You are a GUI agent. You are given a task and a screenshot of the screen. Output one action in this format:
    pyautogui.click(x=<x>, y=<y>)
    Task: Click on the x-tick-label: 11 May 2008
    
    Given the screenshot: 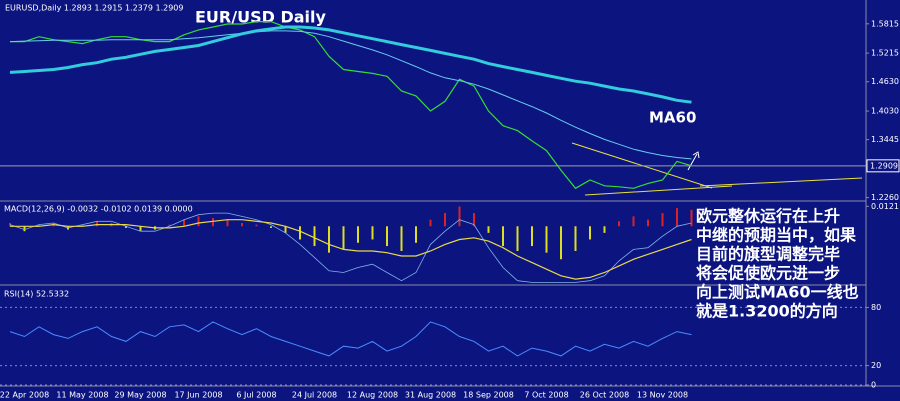 What is the action you would take?
    pyautogui.click(x=82, y=395)
    